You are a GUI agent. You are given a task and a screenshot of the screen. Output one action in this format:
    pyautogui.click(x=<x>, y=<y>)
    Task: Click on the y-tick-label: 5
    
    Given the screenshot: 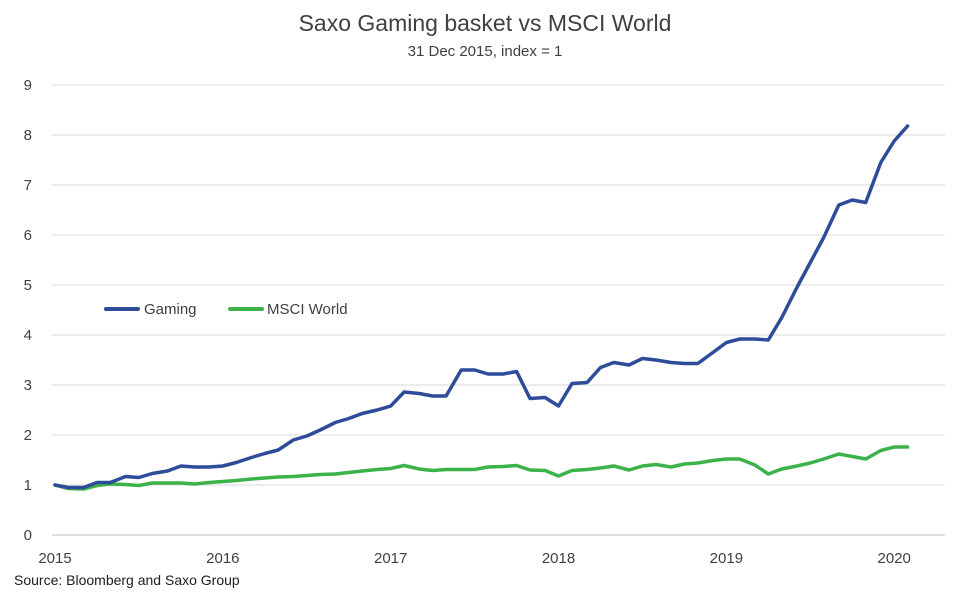 What is the action you would take?
    pyautogui.click(x=28, y=285)
    